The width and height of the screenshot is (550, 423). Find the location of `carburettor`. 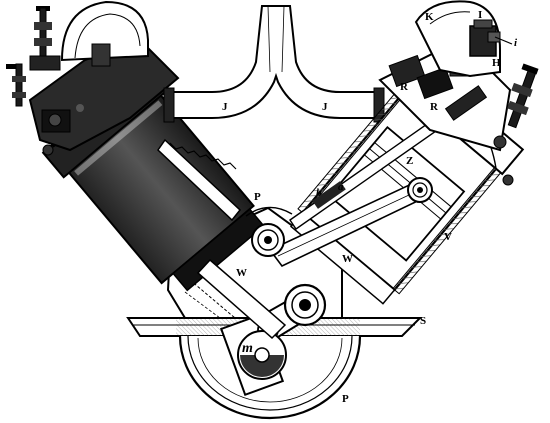

carburettor is located at coordinates (491, 38).